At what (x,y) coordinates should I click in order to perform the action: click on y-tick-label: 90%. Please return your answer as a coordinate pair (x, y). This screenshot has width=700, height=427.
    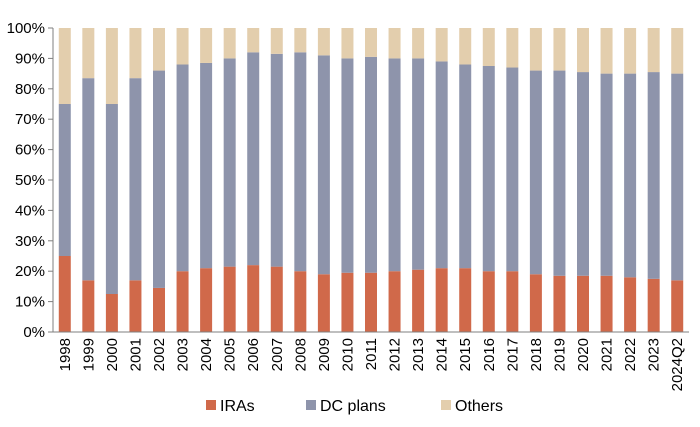
    Looking at the image, I should click on (30, 58).